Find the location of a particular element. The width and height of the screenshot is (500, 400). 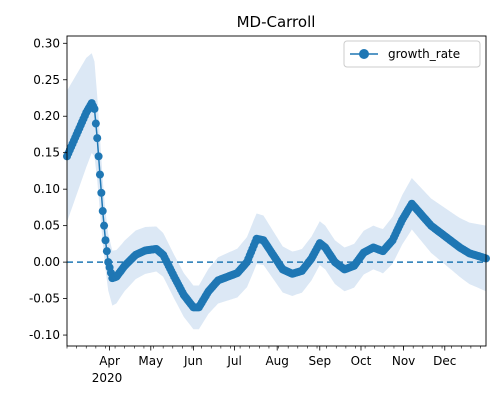

legend: growth_rate is located at coordinates (412, 54).